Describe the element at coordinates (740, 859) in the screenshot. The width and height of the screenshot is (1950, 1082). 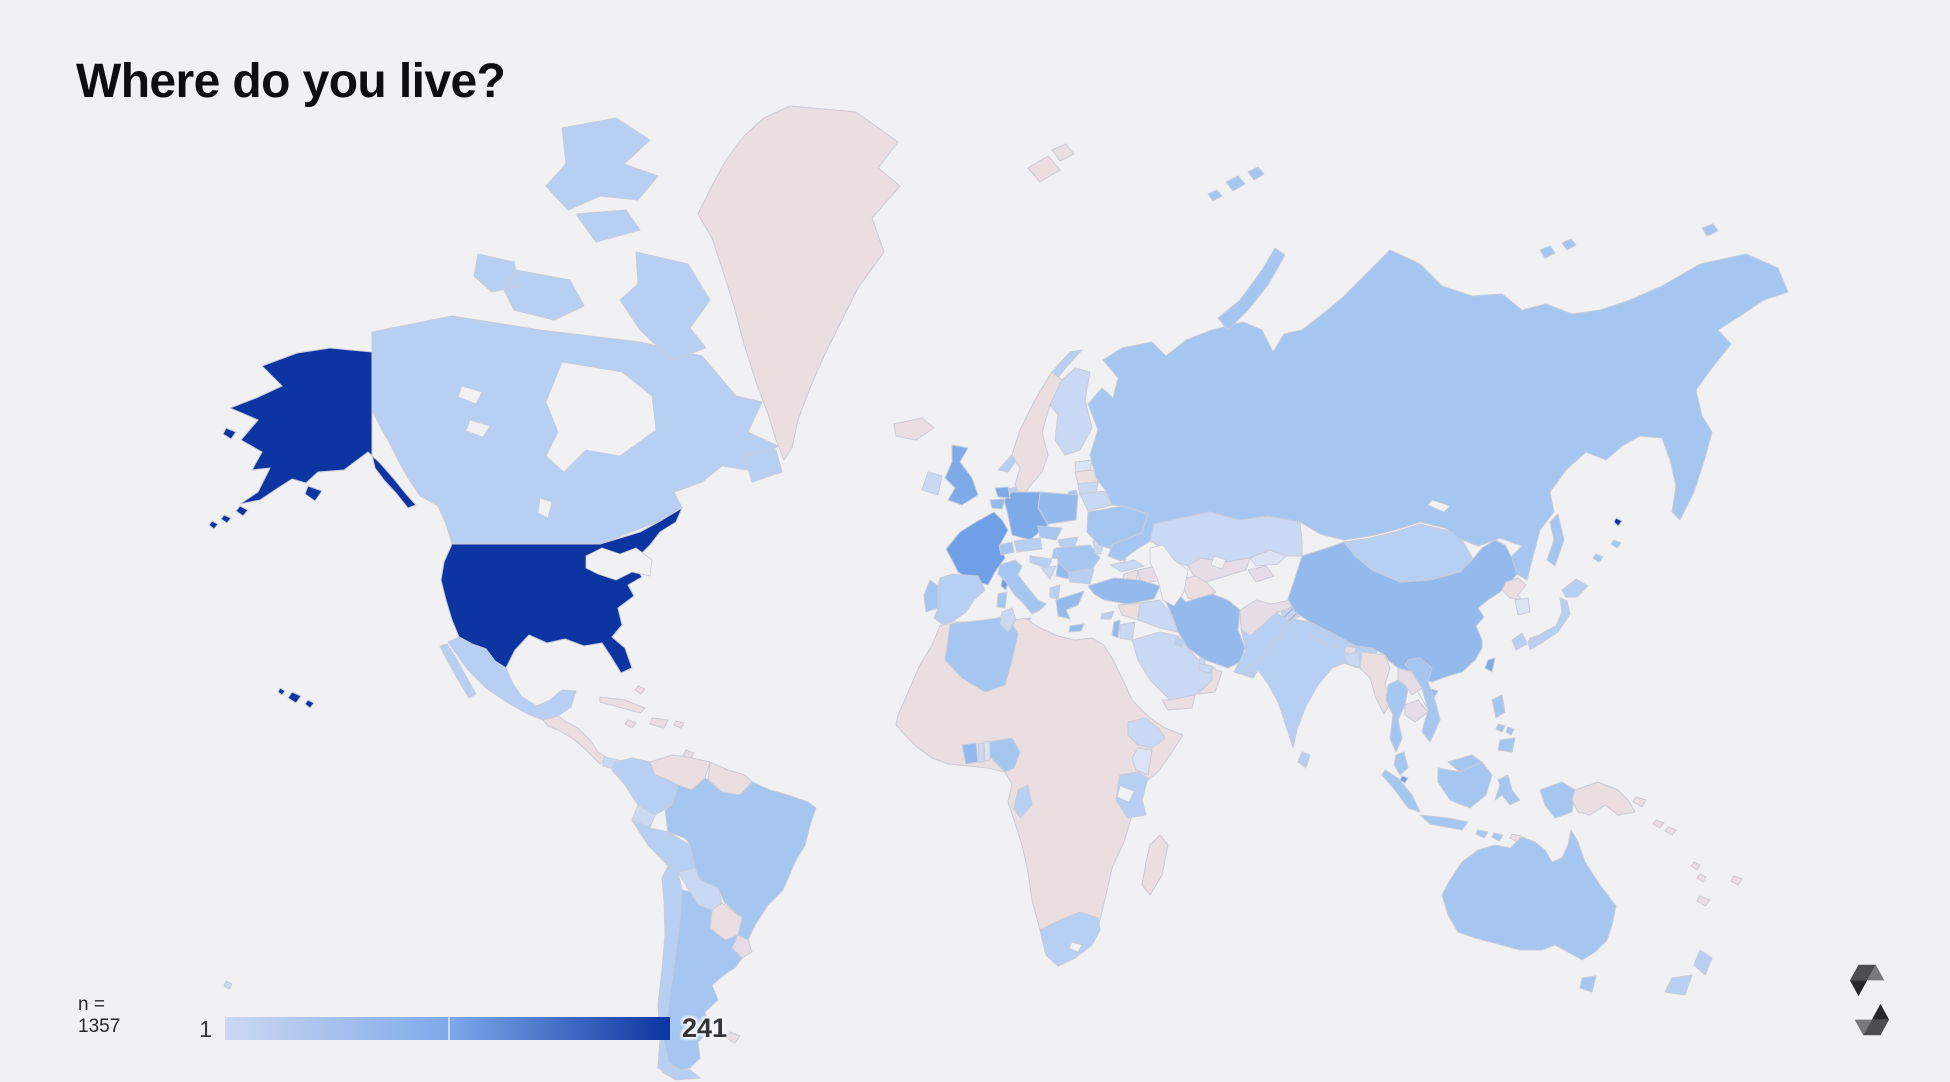
I see `country-brazil` at that location.